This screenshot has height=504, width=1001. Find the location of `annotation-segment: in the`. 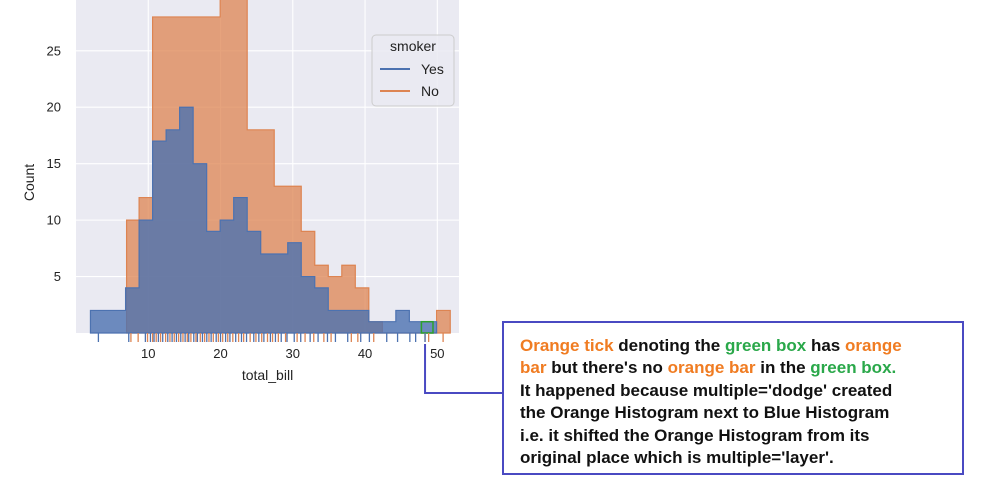

annotation-segment: in the is located at coordinates (783, 368).